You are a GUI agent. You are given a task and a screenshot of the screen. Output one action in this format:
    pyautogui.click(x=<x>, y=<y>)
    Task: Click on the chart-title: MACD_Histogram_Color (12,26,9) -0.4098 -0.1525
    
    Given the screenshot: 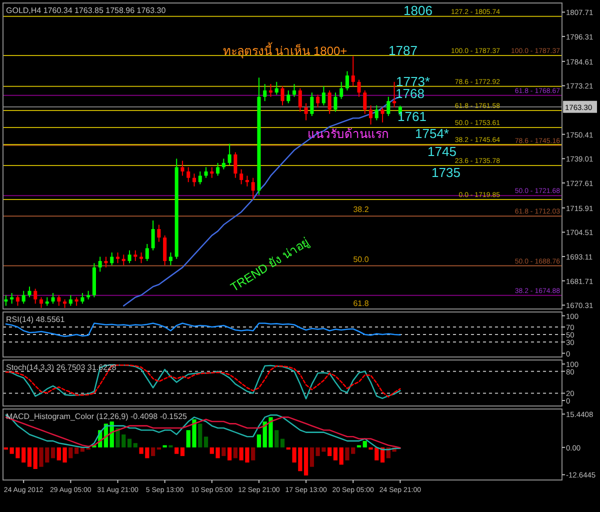 What is the action you would take?
    pyautogui.click(x=97, y=416)
    